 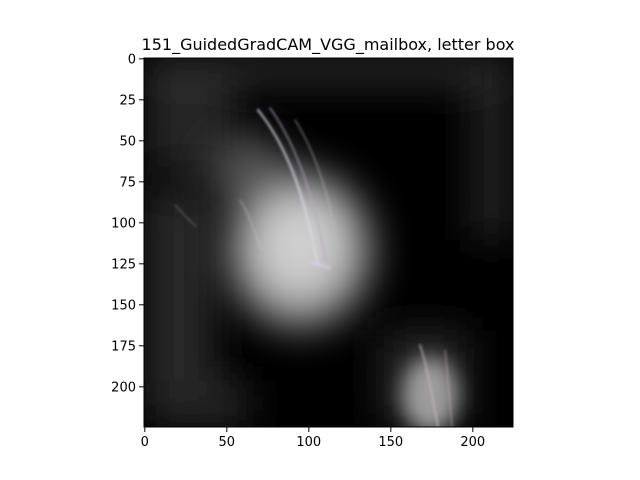 I want to click on x-axis-ticks: 0 50 100 150 200, so click(x=313, y=438).